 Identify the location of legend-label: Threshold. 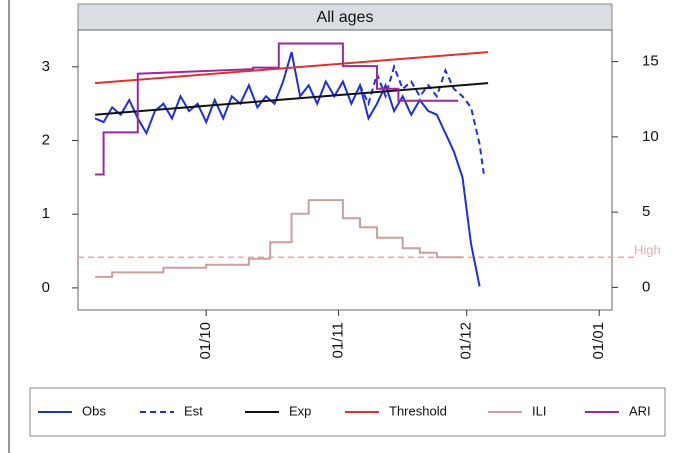
(418, 410).